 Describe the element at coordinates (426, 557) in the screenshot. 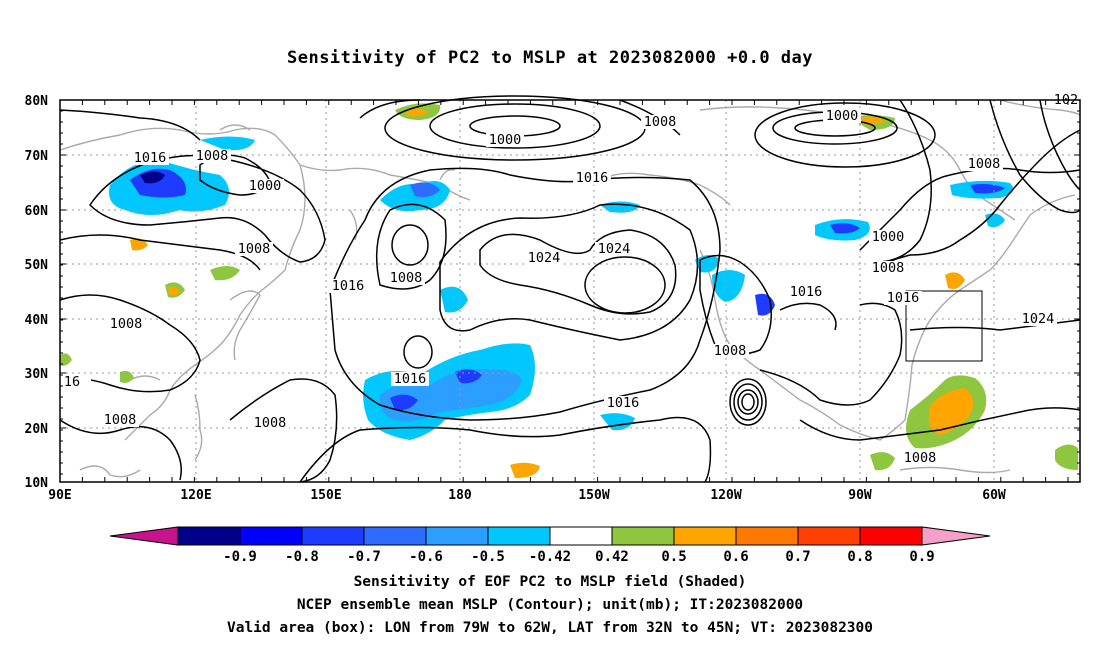

I see `colorbar-label: -0.6` at that location.